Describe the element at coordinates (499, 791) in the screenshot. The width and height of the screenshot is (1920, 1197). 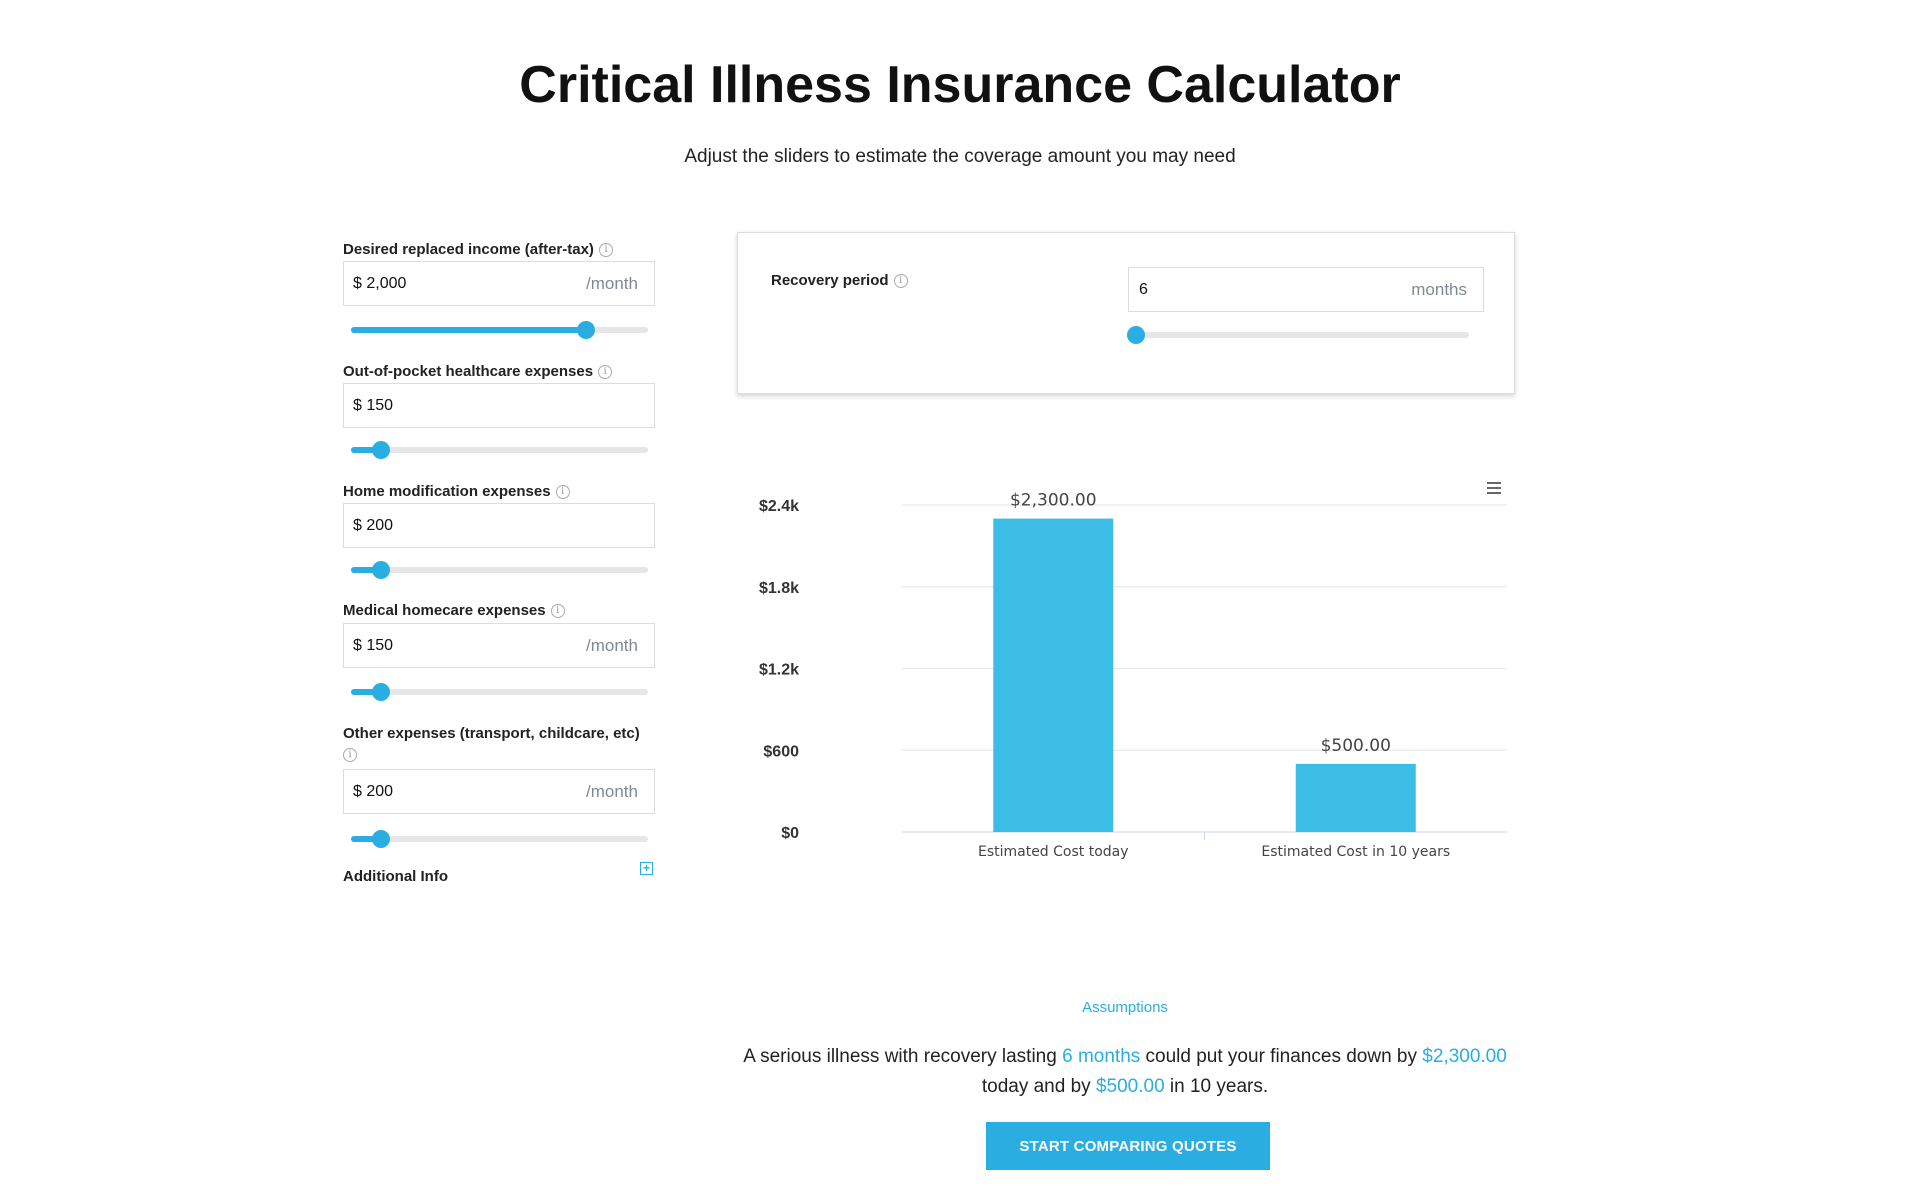
I see `other-expenses-input: $ 200 /month` at that location.